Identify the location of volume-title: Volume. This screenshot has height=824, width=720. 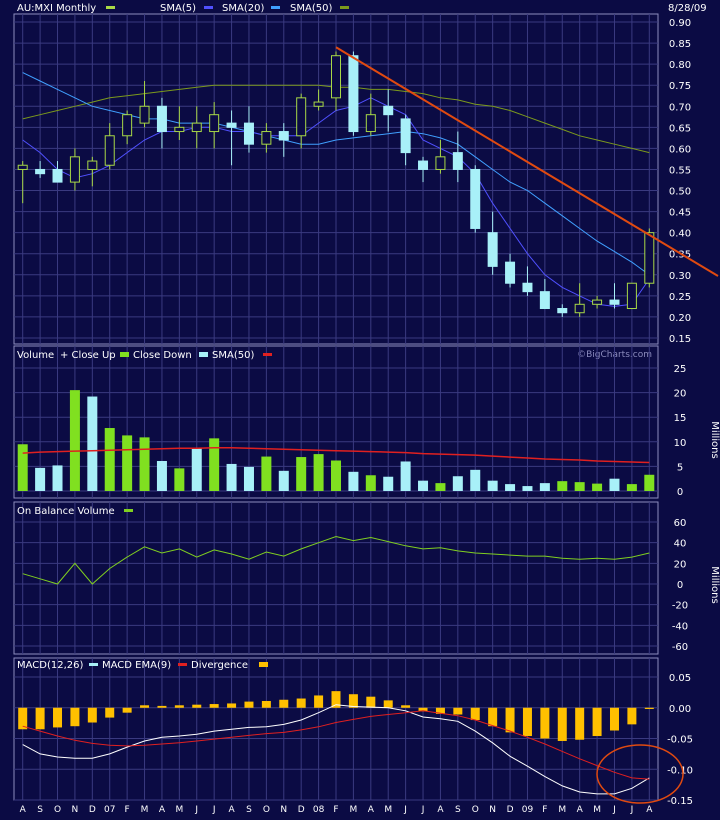
(35, 355).